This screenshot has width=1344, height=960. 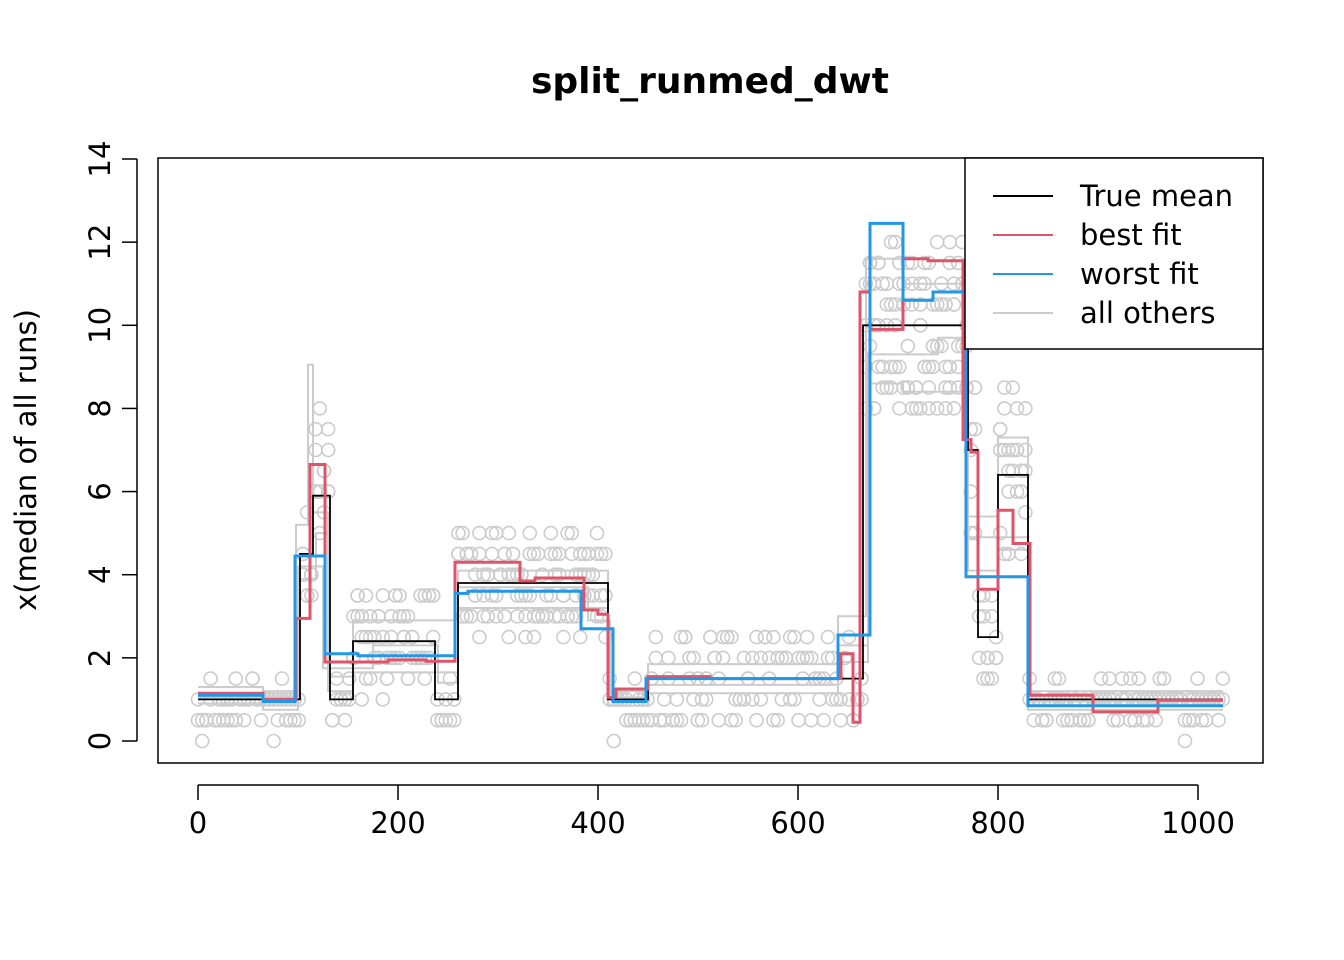 I want to click on x-axis: 0 200 400 600 800 1000, so click(x=712, y=812).